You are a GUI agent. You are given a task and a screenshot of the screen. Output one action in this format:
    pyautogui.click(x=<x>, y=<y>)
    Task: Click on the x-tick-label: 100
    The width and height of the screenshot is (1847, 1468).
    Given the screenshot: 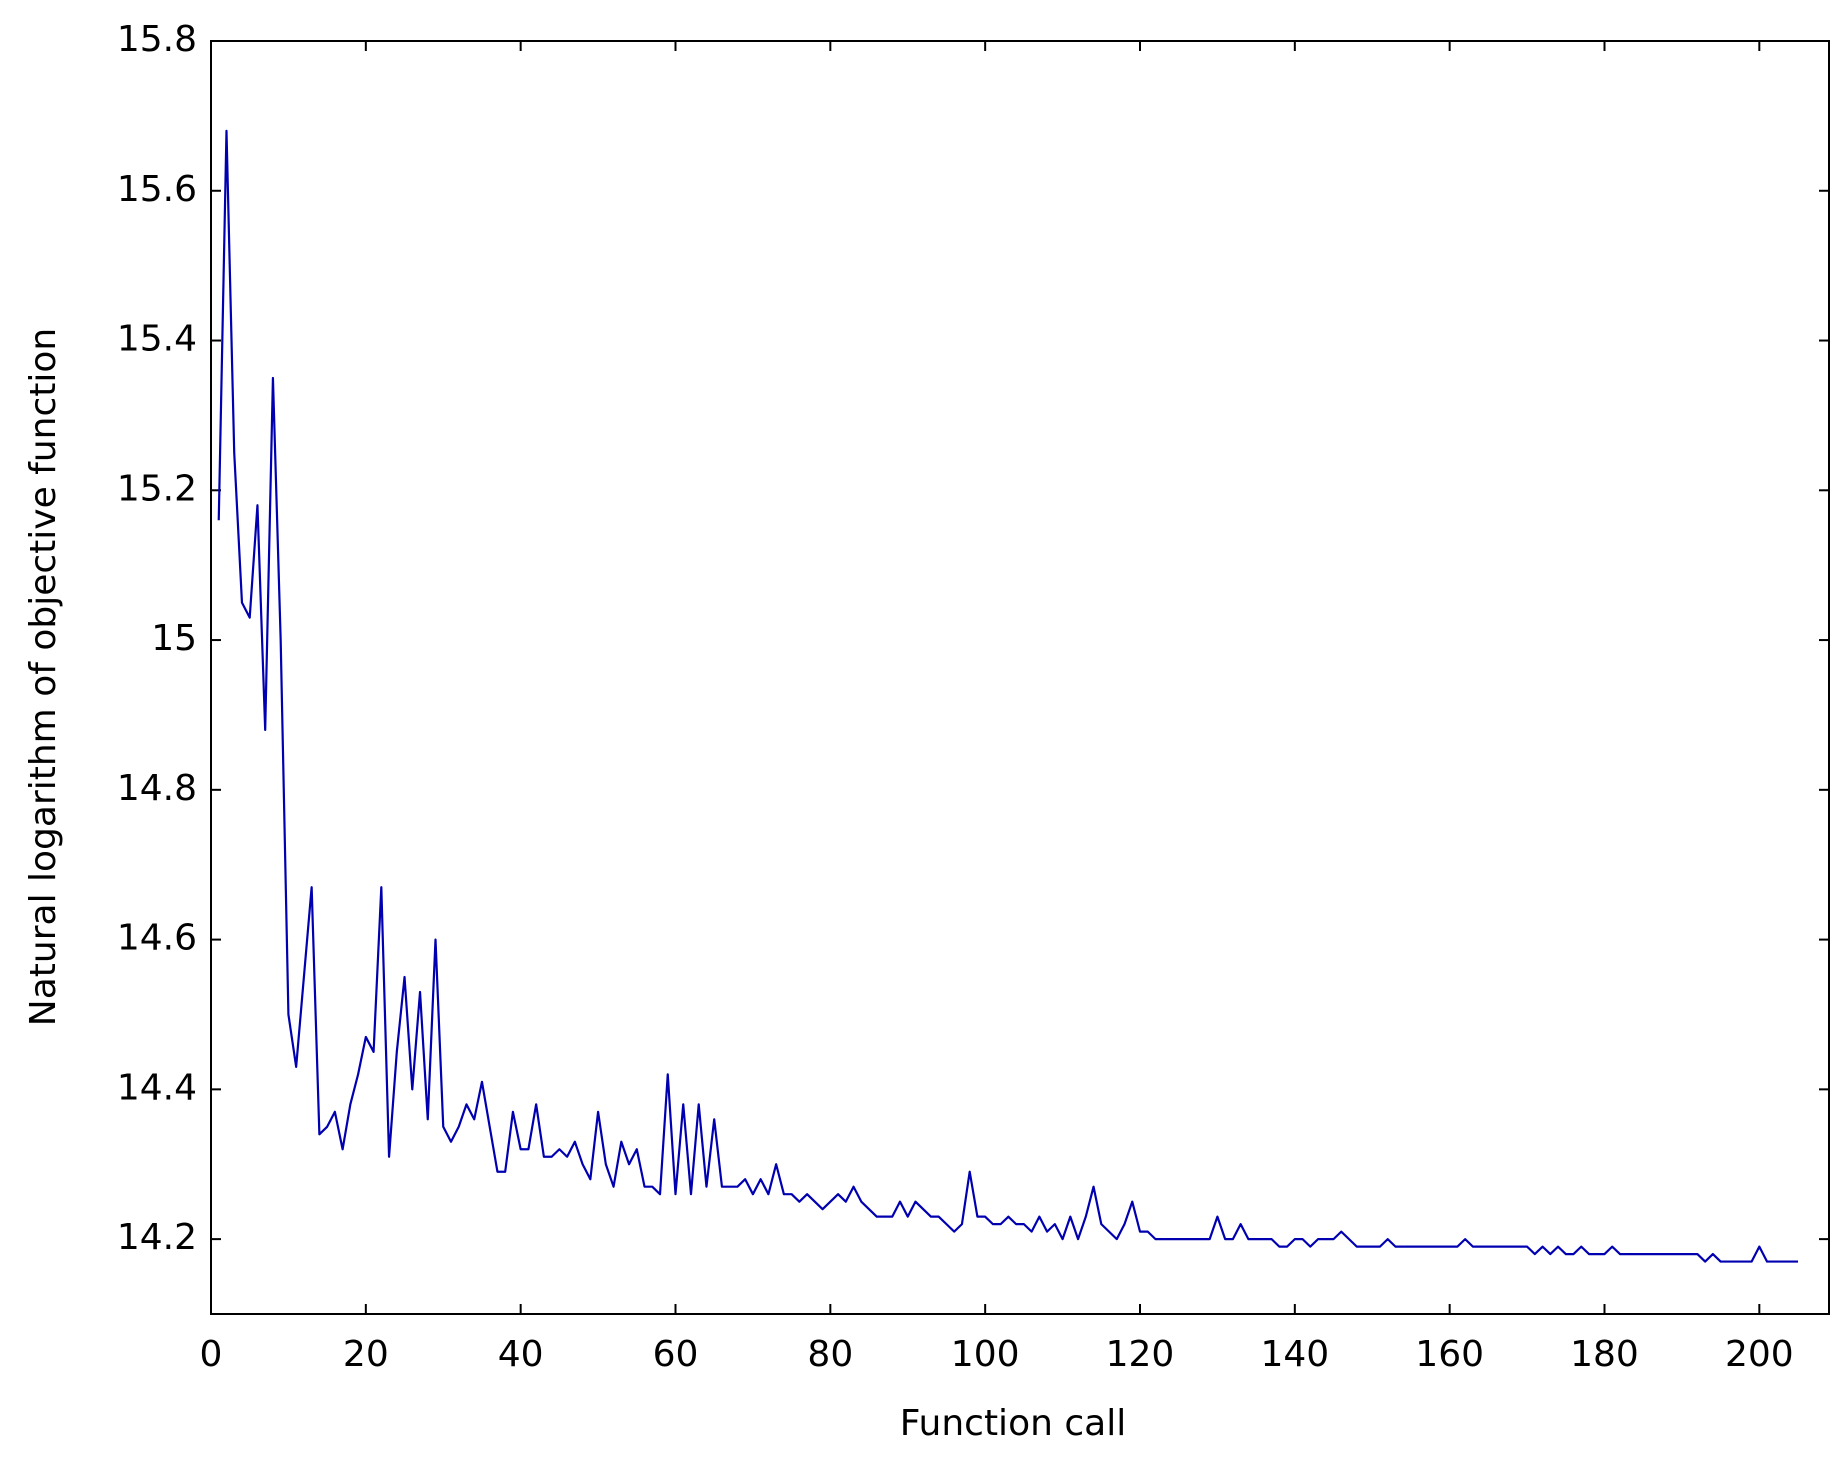 What is the action you would take?
    pyautogui.click(x=985, y=1354)
    